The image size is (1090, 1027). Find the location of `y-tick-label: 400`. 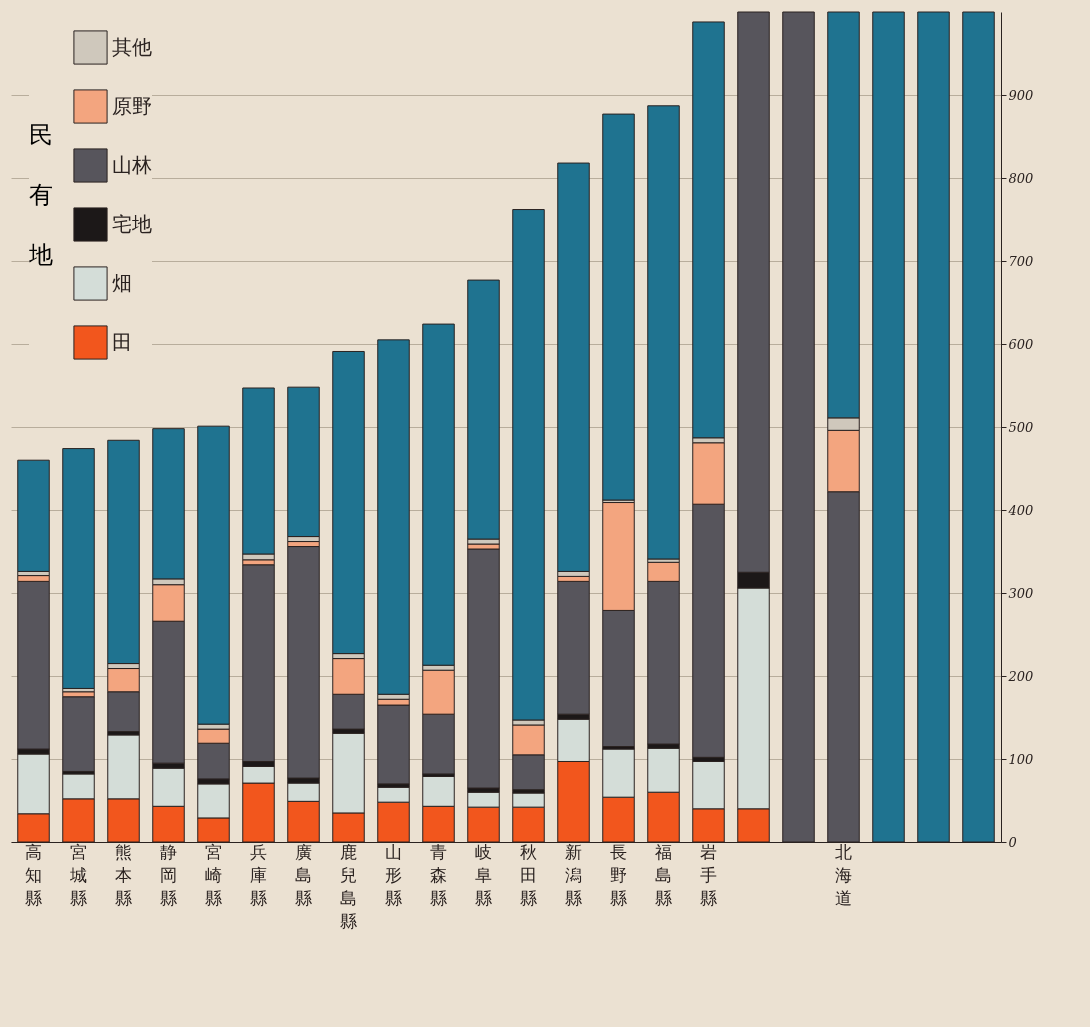

y-tick-label: 400 is located at coordinates (1020, 510).